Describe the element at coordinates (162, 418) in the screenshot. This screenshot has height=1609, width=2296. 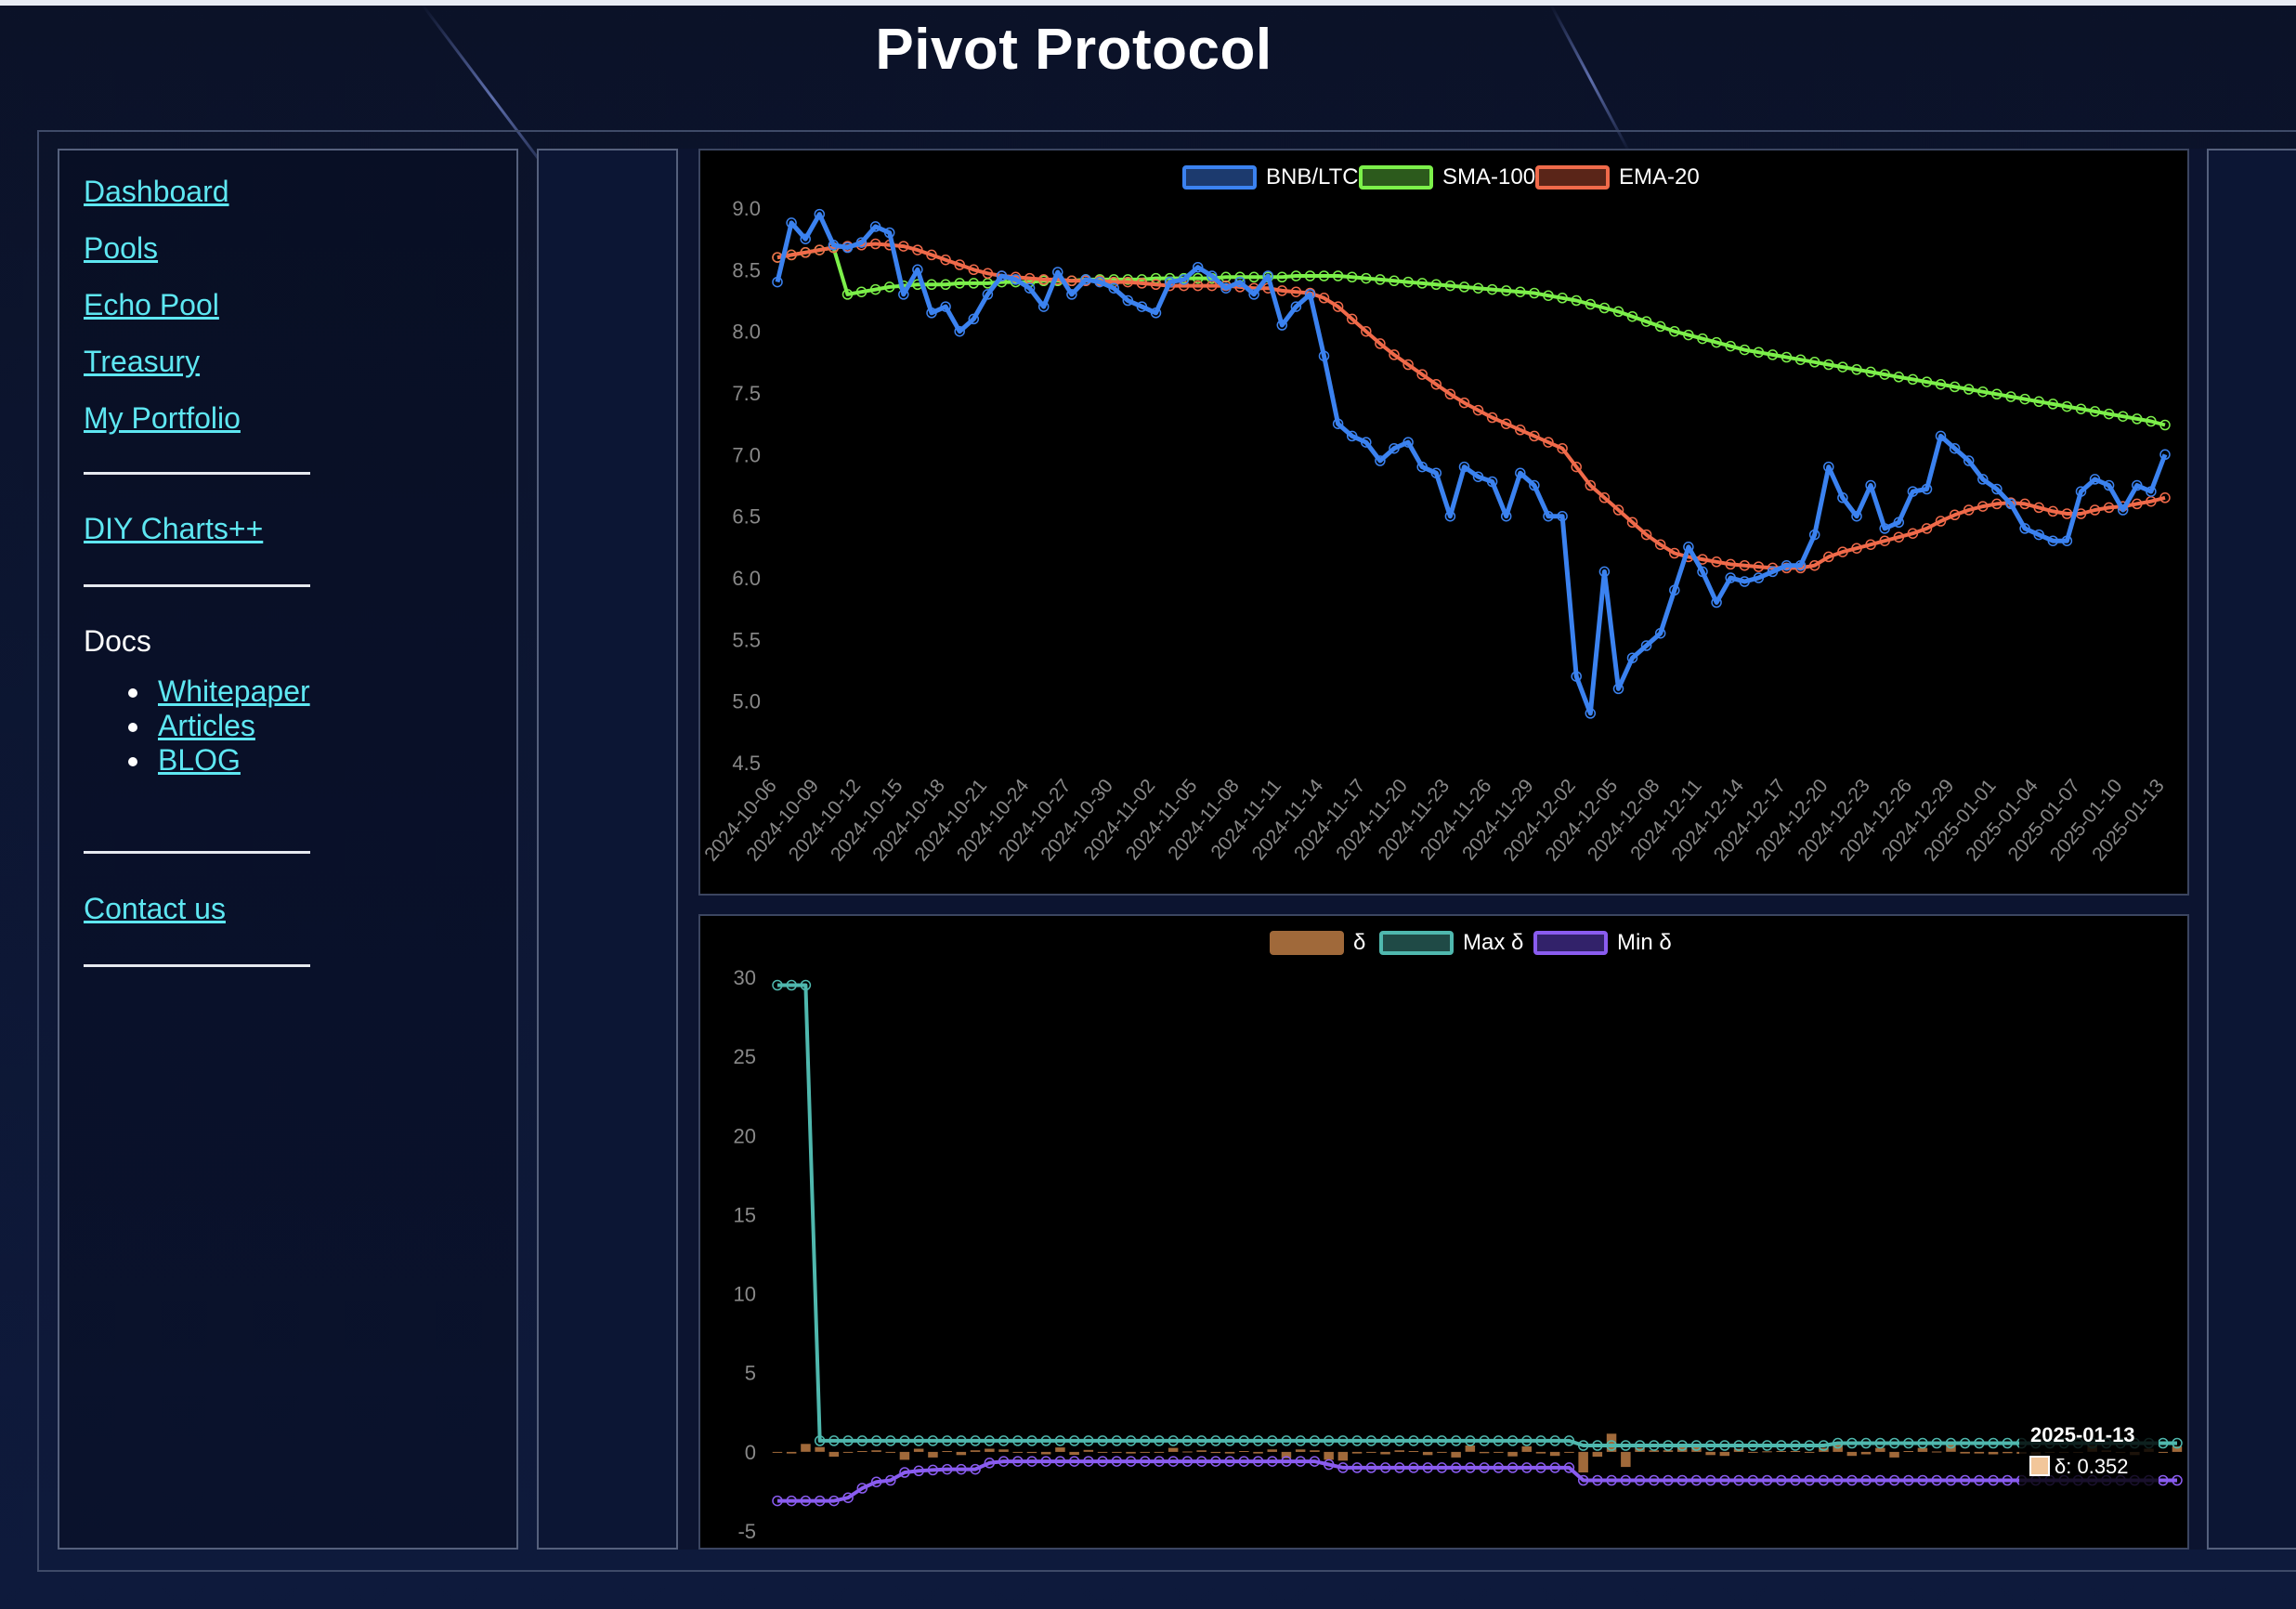
I see `nav-link-my-portfolio: My Portfolio` at that location.